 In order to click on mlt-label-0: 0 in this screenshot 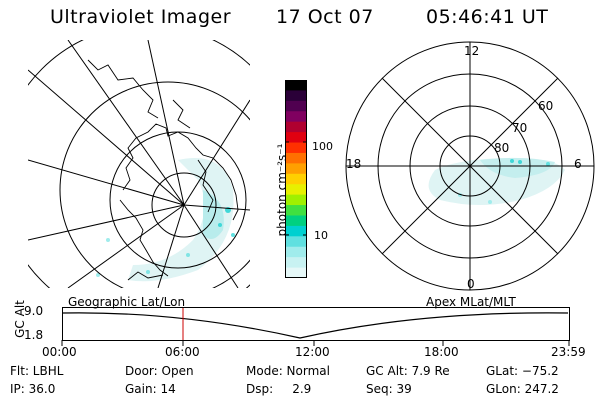, I will do `click(471, 284)`.